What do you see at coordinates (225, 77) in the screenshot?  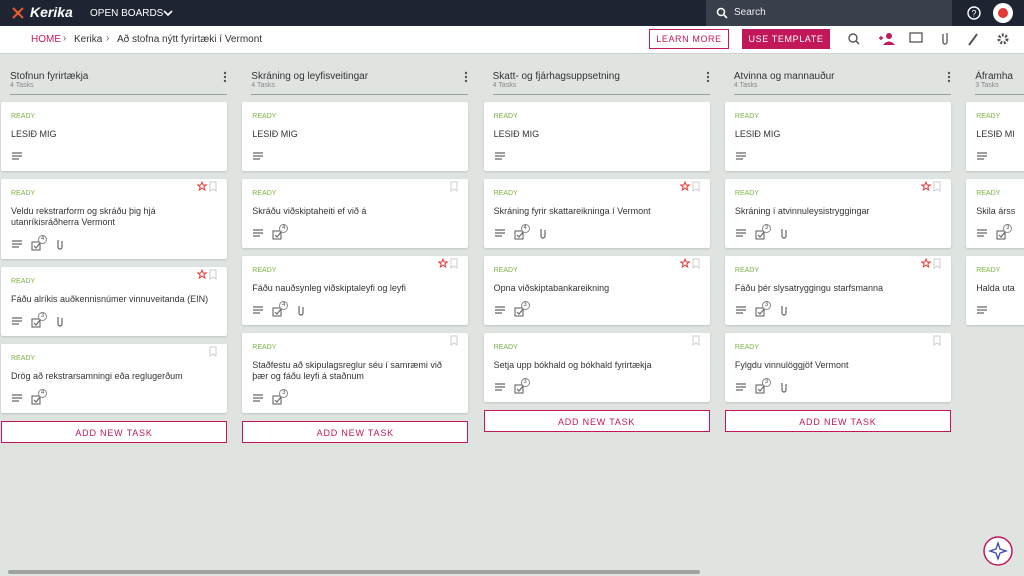 I see `column-menu-icon` at bounding box center [225, 77].